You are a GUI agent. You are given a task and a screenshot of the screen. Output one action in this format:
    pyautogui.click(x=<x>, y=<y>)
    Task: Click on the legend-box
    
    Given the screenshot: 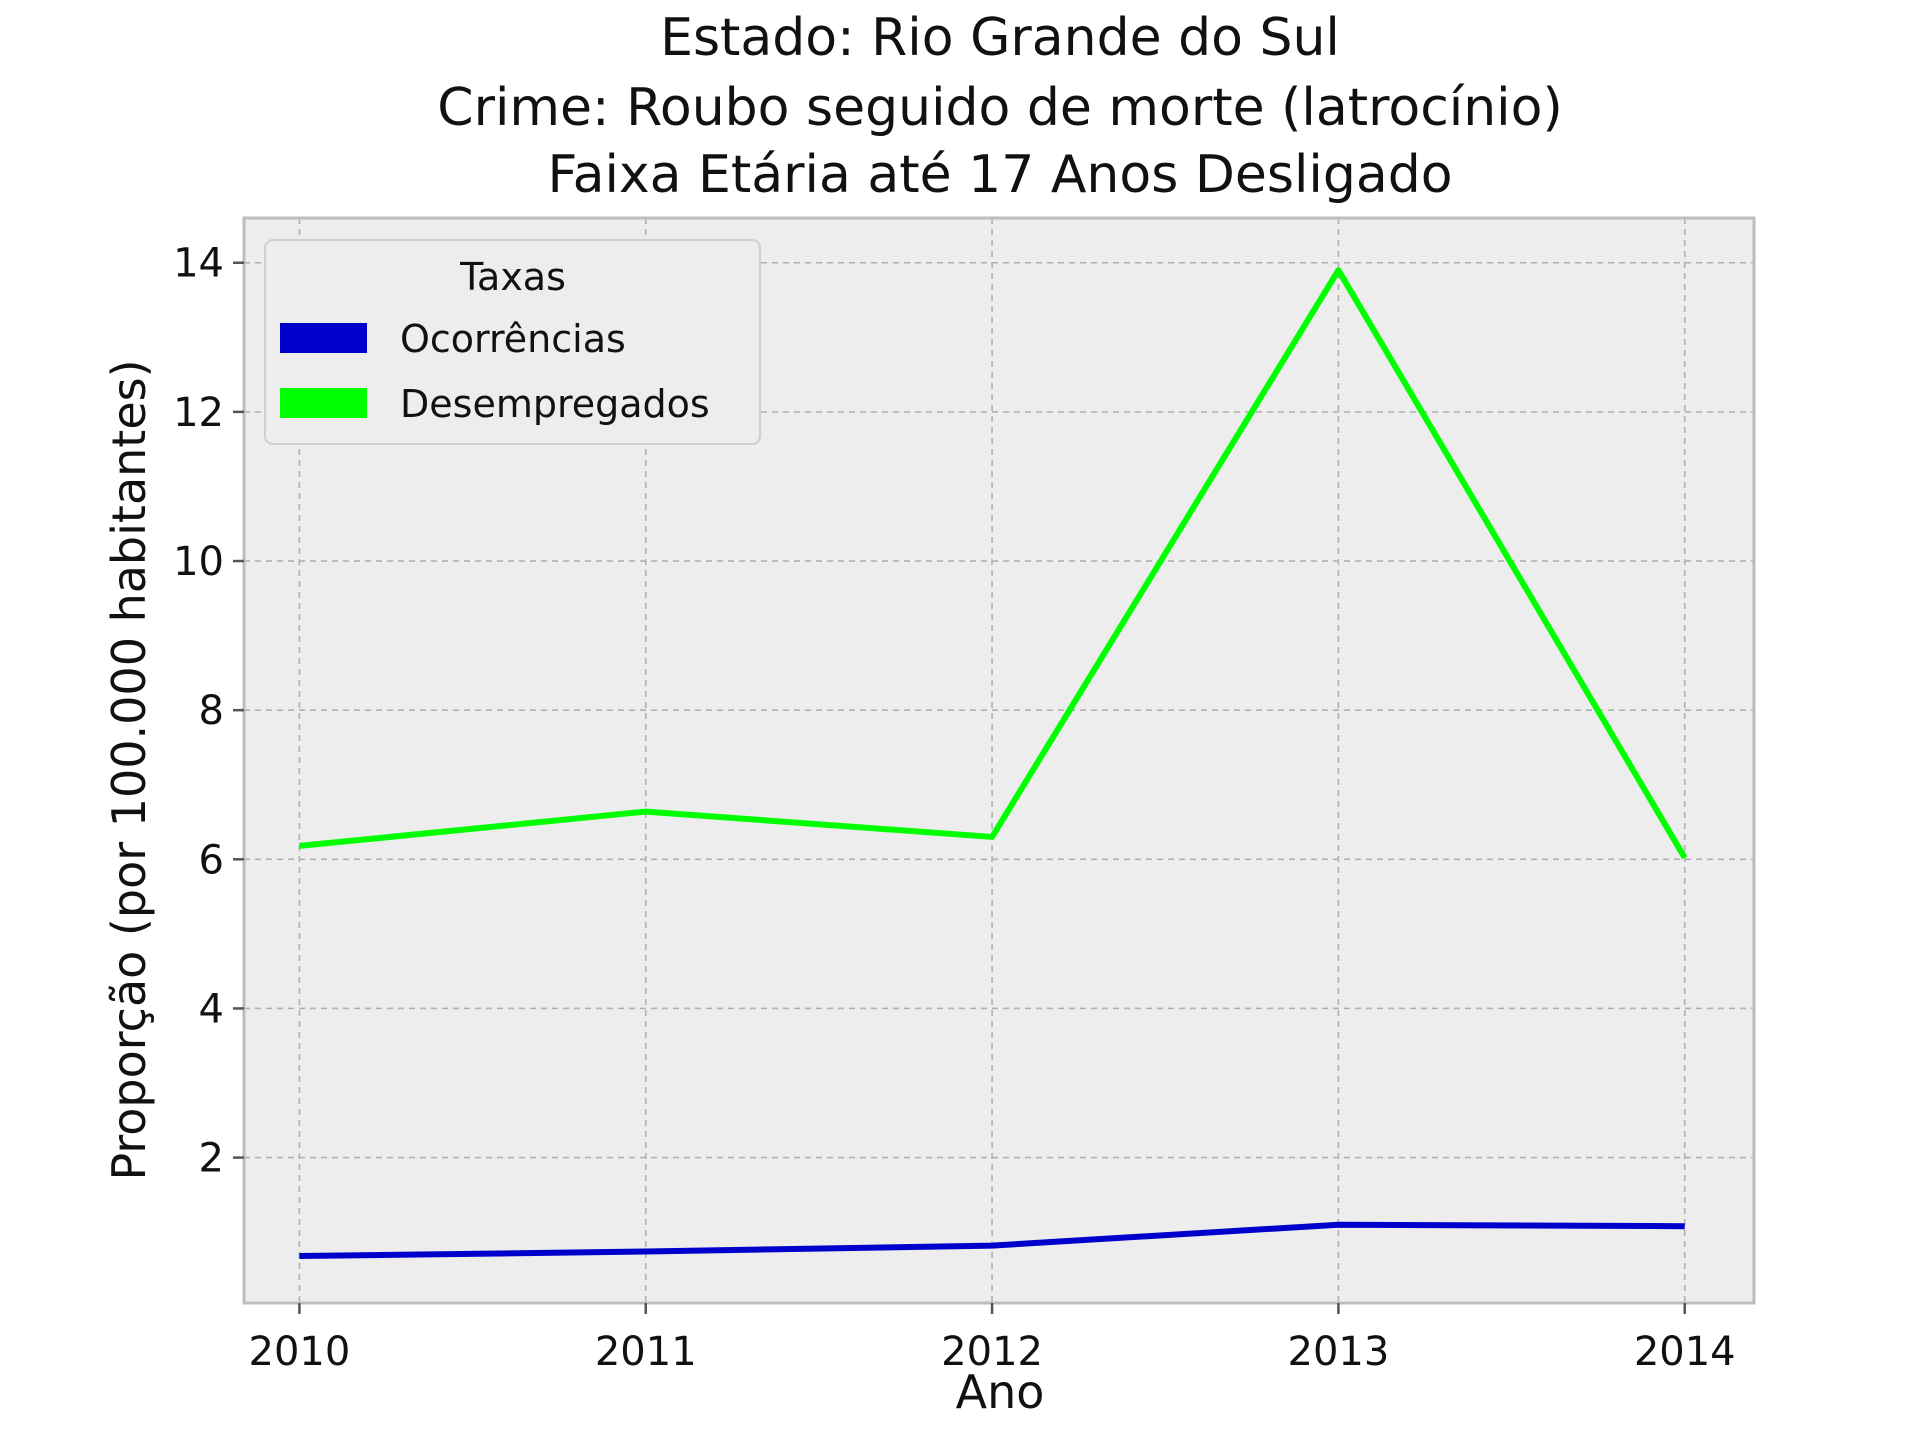 What is the action you would take?
    pyautogui.click(x=512, y=342)
    